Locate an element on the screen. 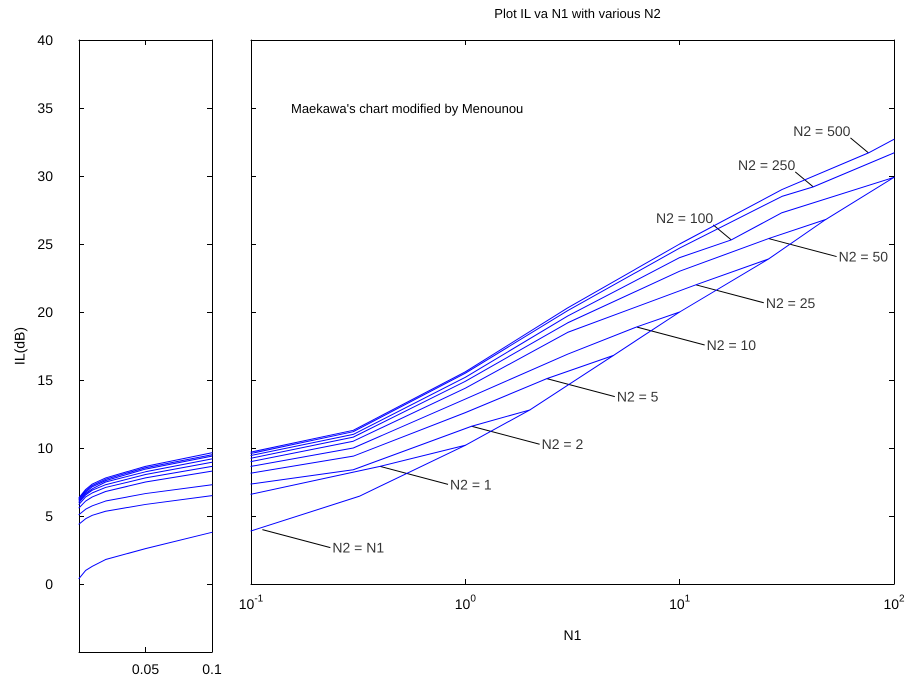 This screenshot has width=914, height=684. annotation: N2 = 100 is located at coordinates (685, 218).